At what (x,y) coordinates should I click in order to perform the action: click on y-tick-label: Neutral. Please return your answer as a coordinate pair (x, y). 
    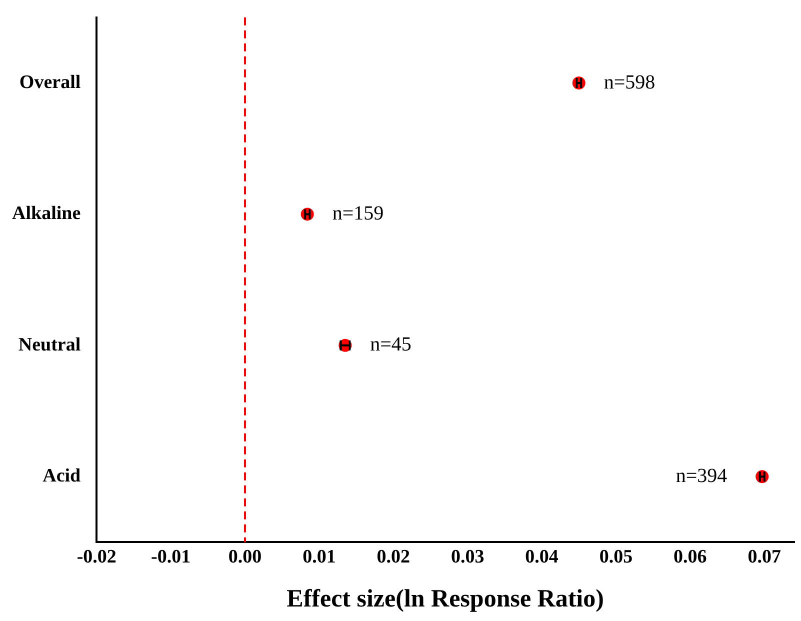
    Looking at the image, I should click on (49, 345).